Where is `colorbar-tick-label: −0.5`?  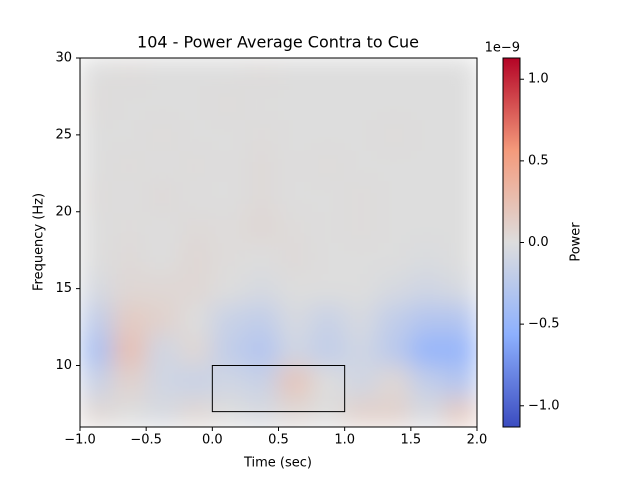 colorbar-tick-label: −0.5 is located at coordinates (544, 324).